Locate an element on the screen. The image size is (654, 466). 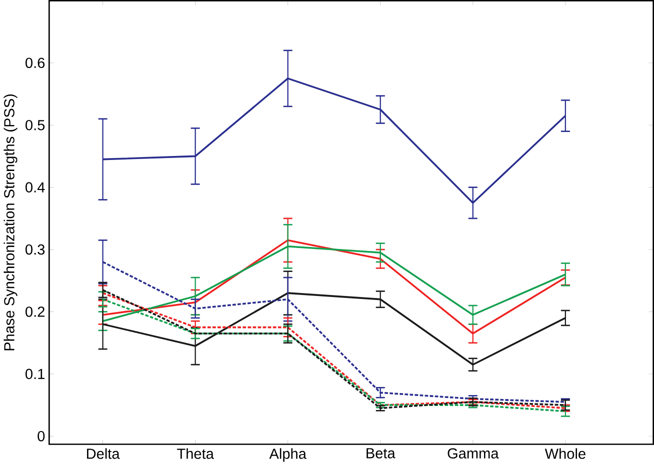
x-tick-label: Theta is located at coordinates (195, 454).